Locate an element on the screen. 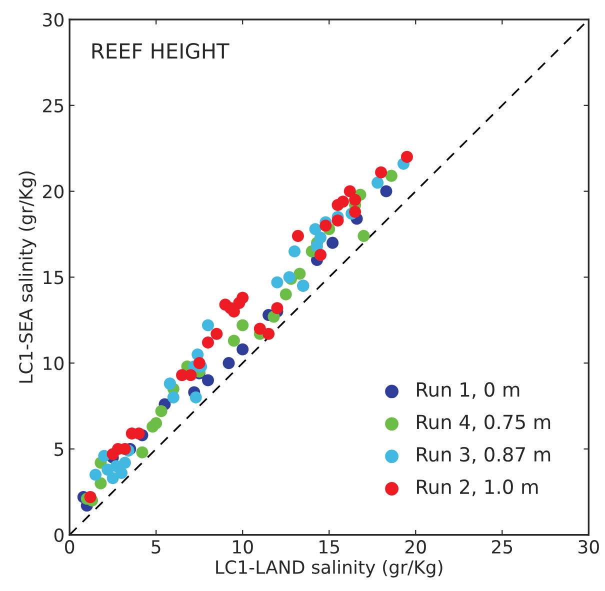 The height and width of the screenshot is (591, 605). x-axis-title: LC1-LAND salinity (gr/Kg) is located at coordinates (329, 569).